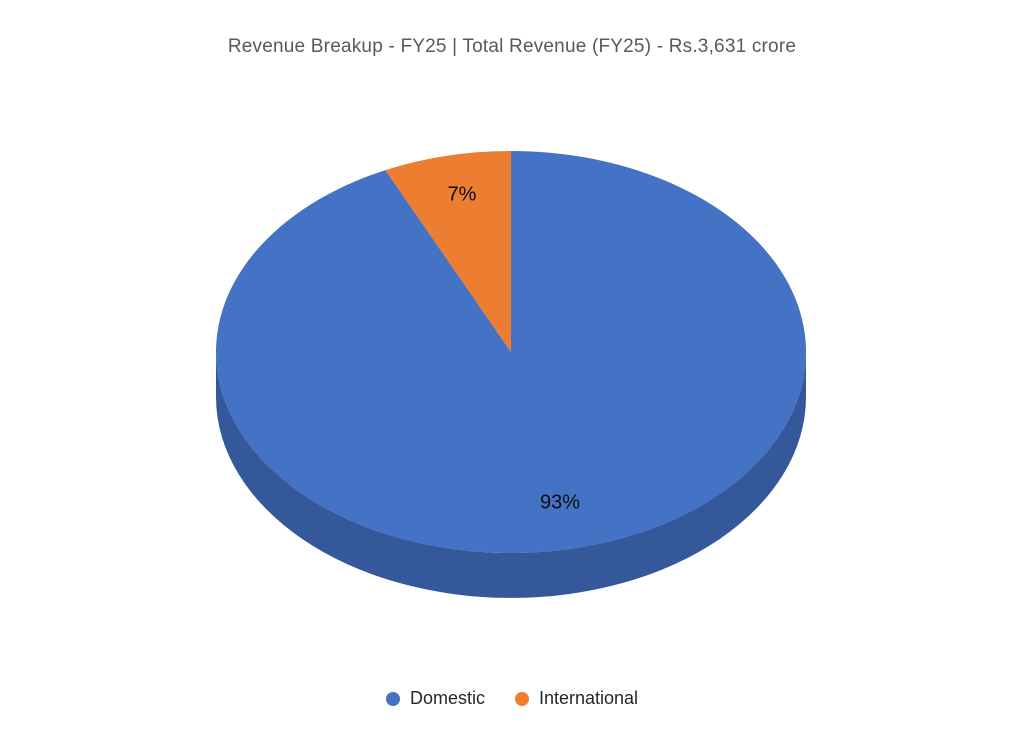  I want to click on legend-label-domestic: Domestic, so click(447, 698).